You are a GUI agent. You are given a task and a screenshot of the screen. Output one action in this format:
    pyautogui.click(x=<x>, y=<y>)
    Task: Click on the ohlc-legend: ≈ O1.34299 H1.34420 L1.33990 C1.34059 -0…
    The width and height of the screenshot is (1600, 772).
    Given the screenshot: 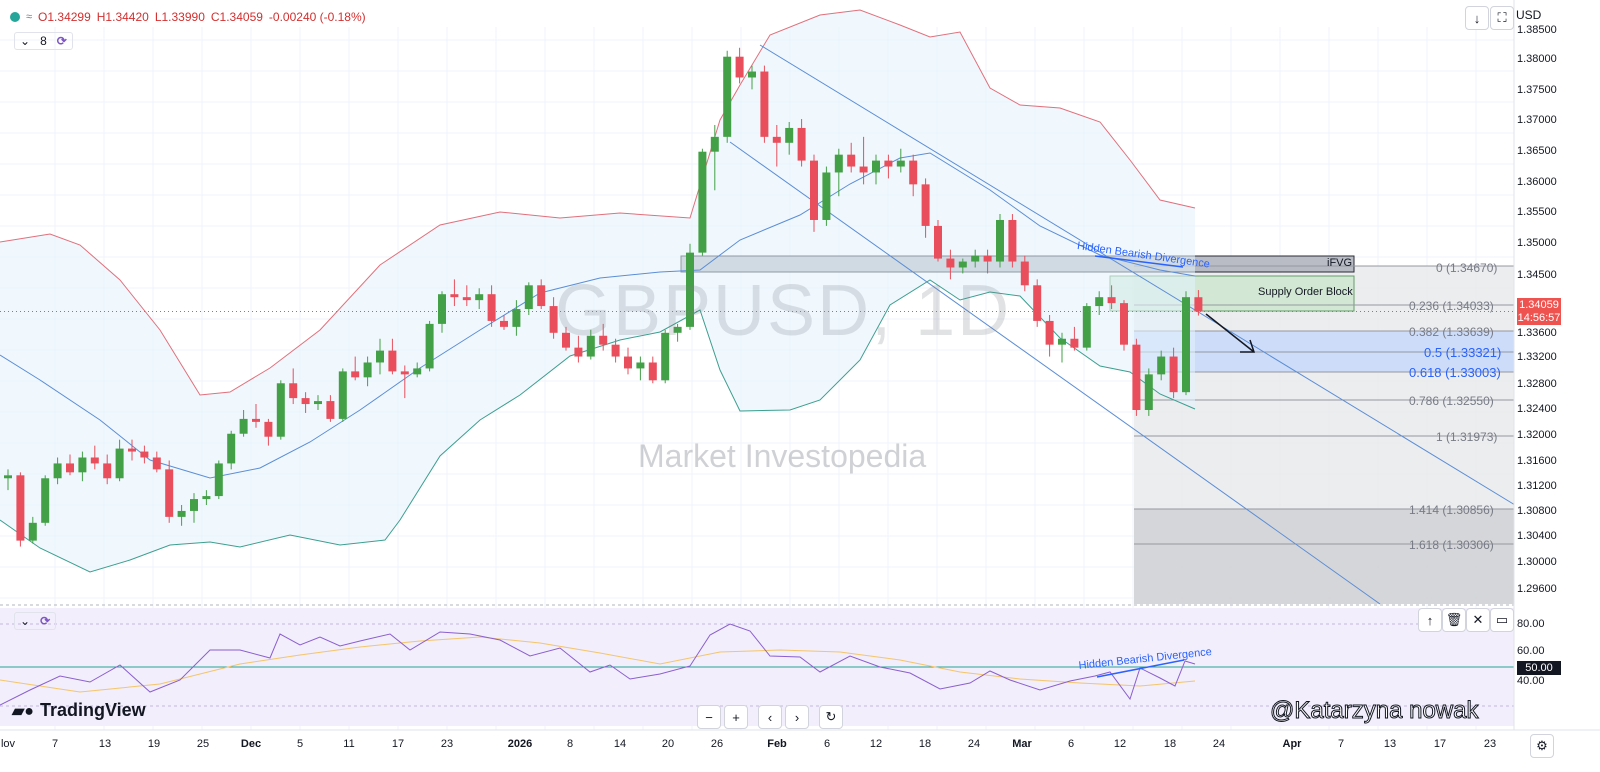 What is the action you would take?
    pyautogui.click(x=188, y=17)
    